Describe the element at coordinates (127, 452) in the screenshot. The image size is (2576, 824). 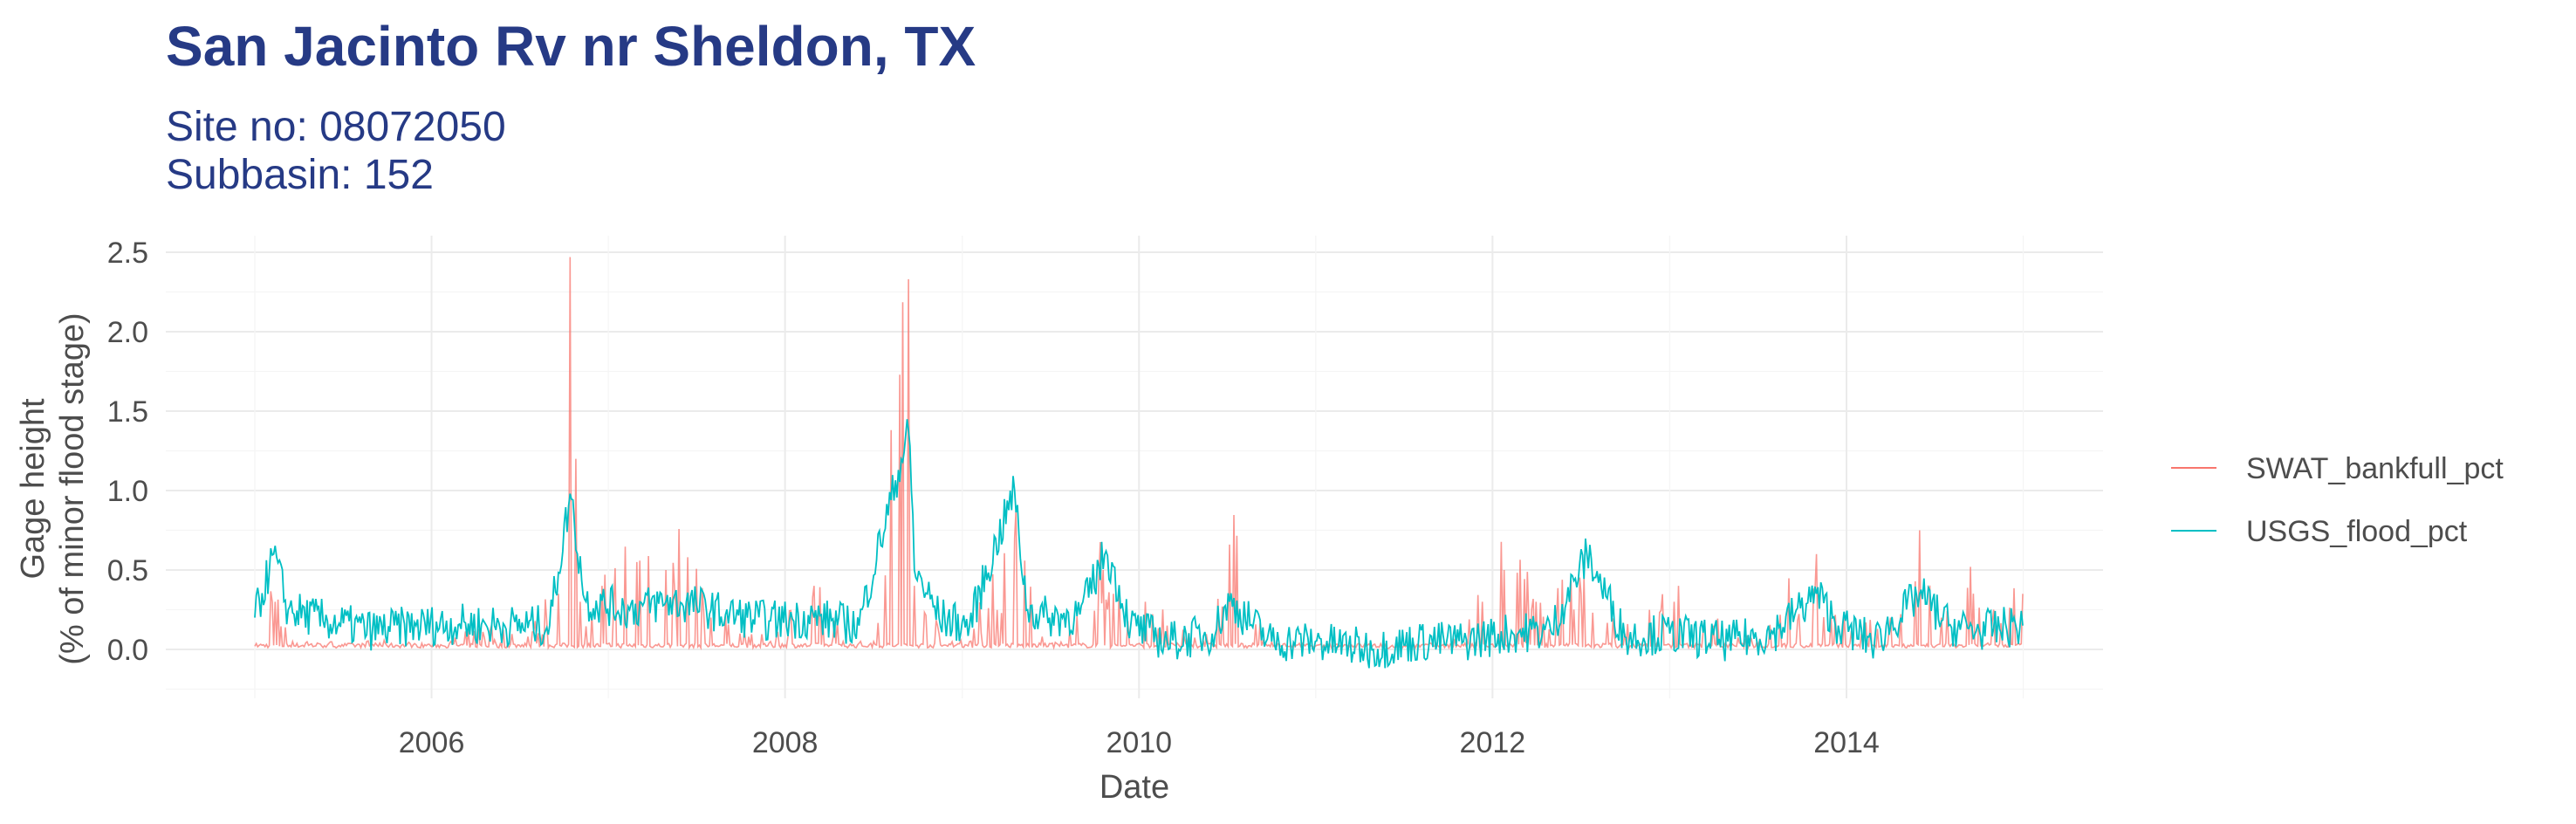
I see `y-axis-ticks: 0.0 0.5 1.0 1.5 2.0 2.5` at that location.